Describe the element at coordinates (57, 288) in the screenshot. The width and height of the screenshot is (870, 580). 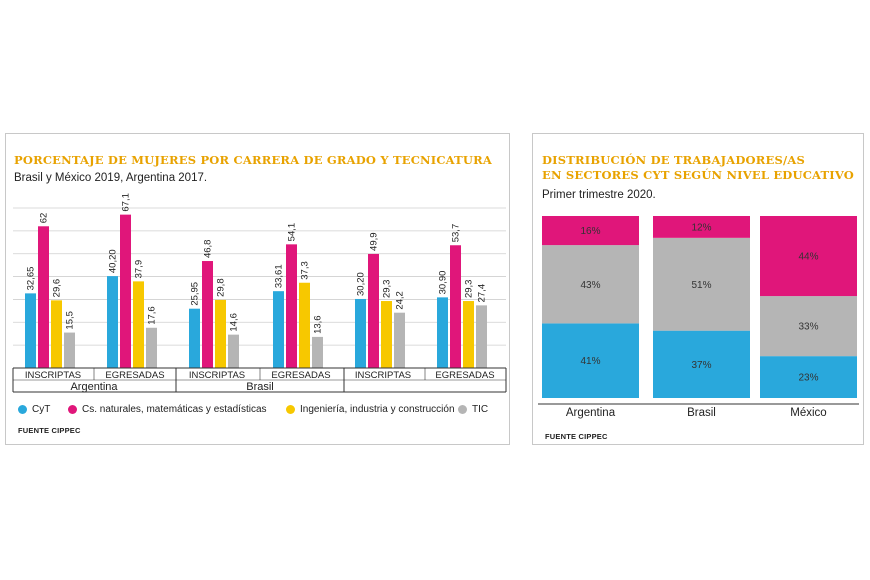
I see `bar-value-label: 29,6` at that location.